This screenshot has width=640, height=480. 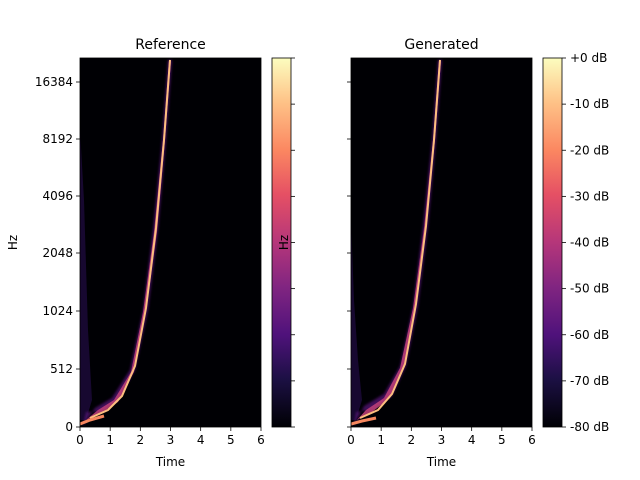 I want to click on generated-sweep, so click(x=396, y=242).